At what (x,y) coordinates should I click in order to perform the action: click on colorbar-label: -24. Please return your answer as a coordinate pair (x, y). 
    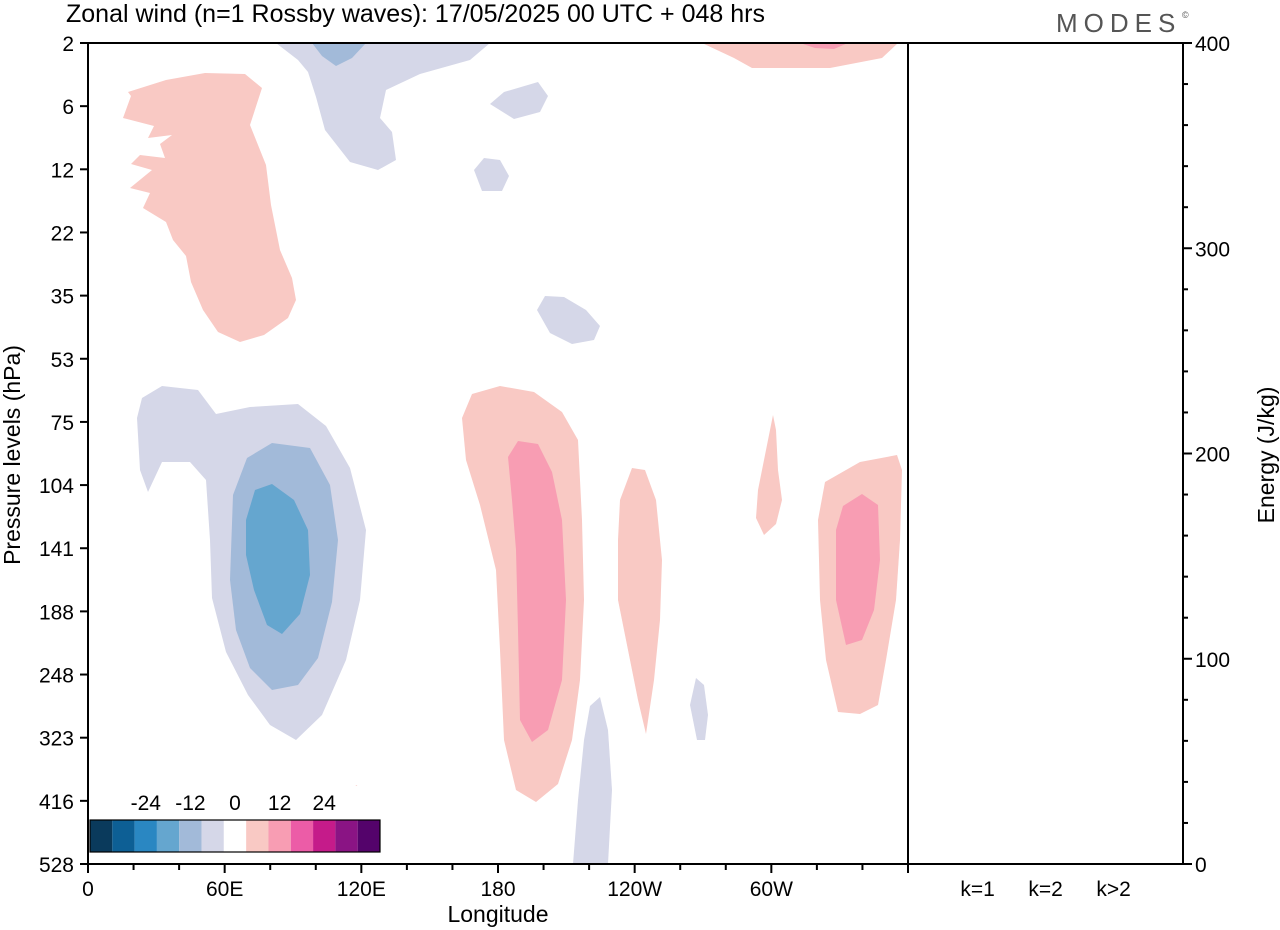
    Looking at the image, I should click on (146, 803).